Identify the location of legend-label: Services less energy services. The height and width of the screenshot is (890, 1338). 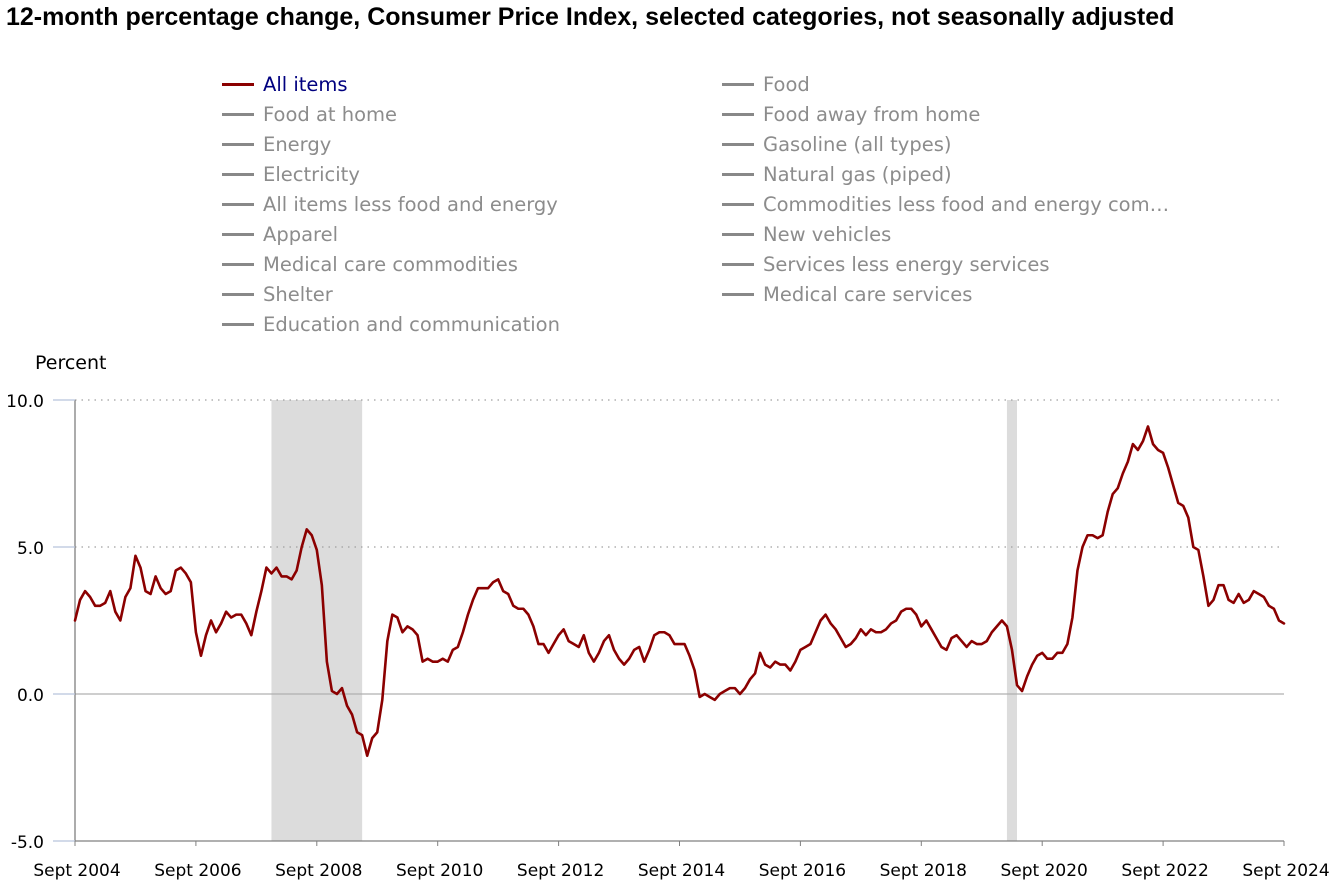
(906, 264).